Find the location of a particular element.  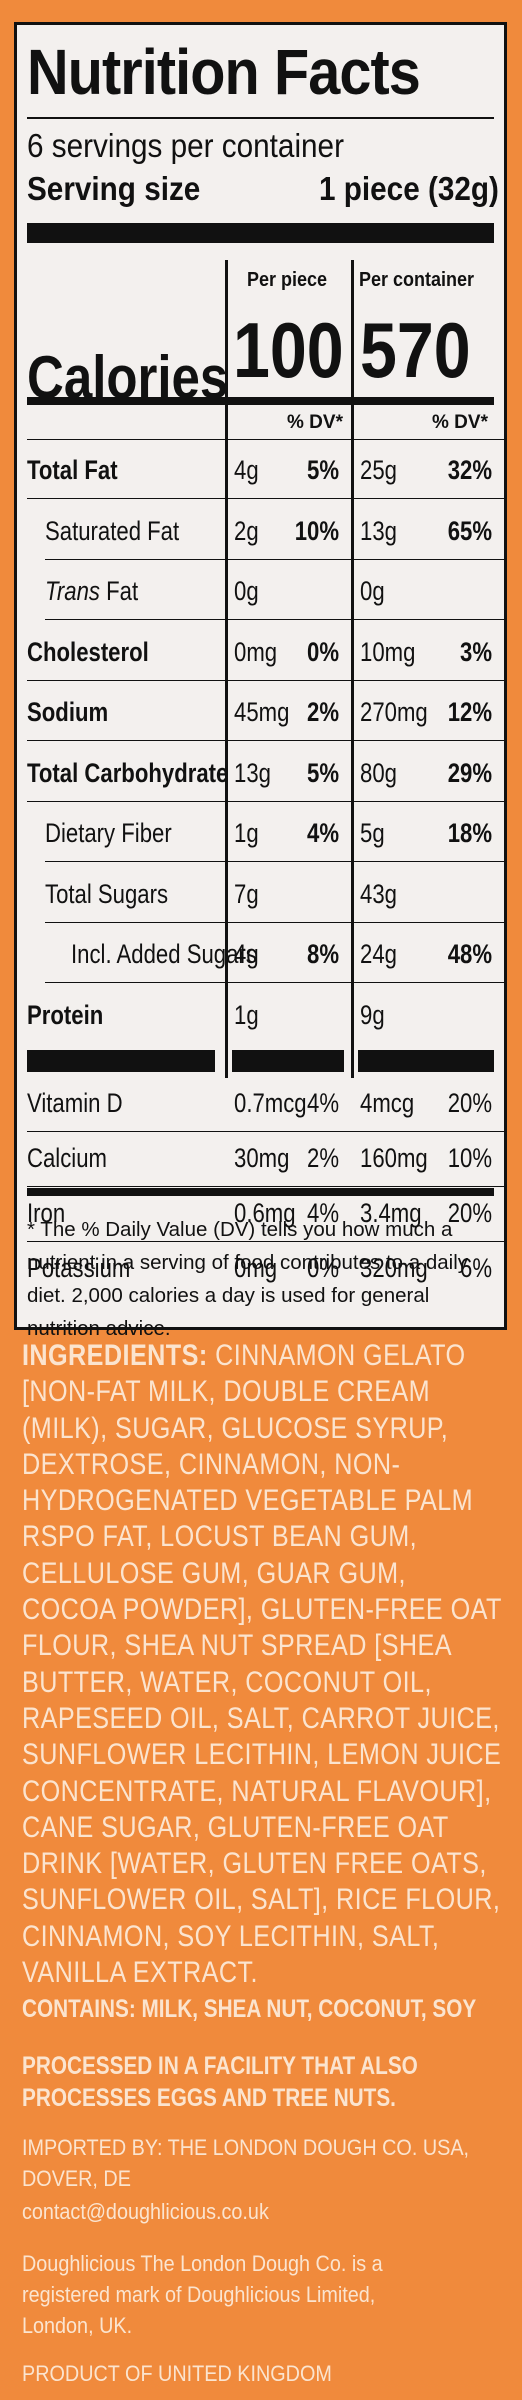

amount-per-container: 80g is located at coordinates (378, 772).